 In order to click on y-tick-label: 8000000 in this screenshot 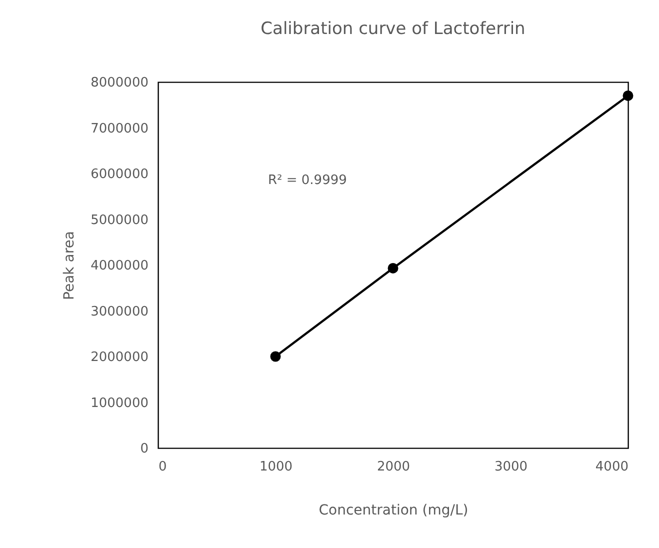, I will do `click(119, 83)`.